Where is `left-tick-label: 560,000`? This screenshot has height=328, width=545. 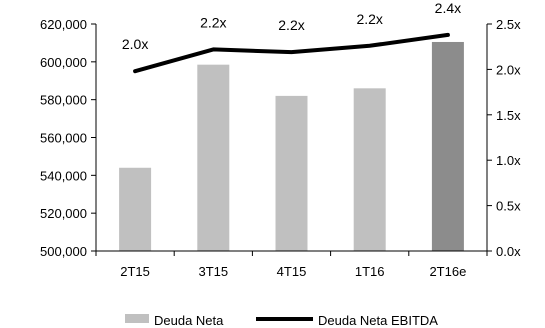 left-tick-label: 560,000 is located at coordinates (63, 138).